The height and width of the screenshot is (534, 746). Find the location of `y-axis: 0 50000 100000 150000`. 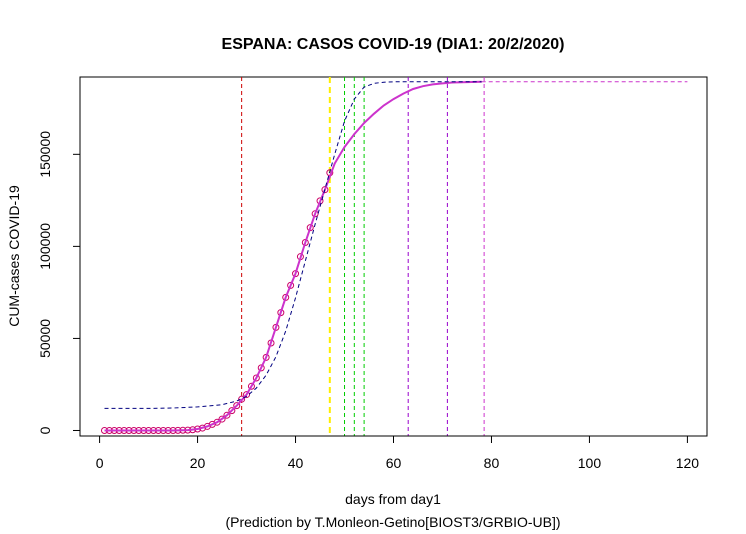

y-axis: 0 50000 100000 150000 is located at coordinates (59, 282).